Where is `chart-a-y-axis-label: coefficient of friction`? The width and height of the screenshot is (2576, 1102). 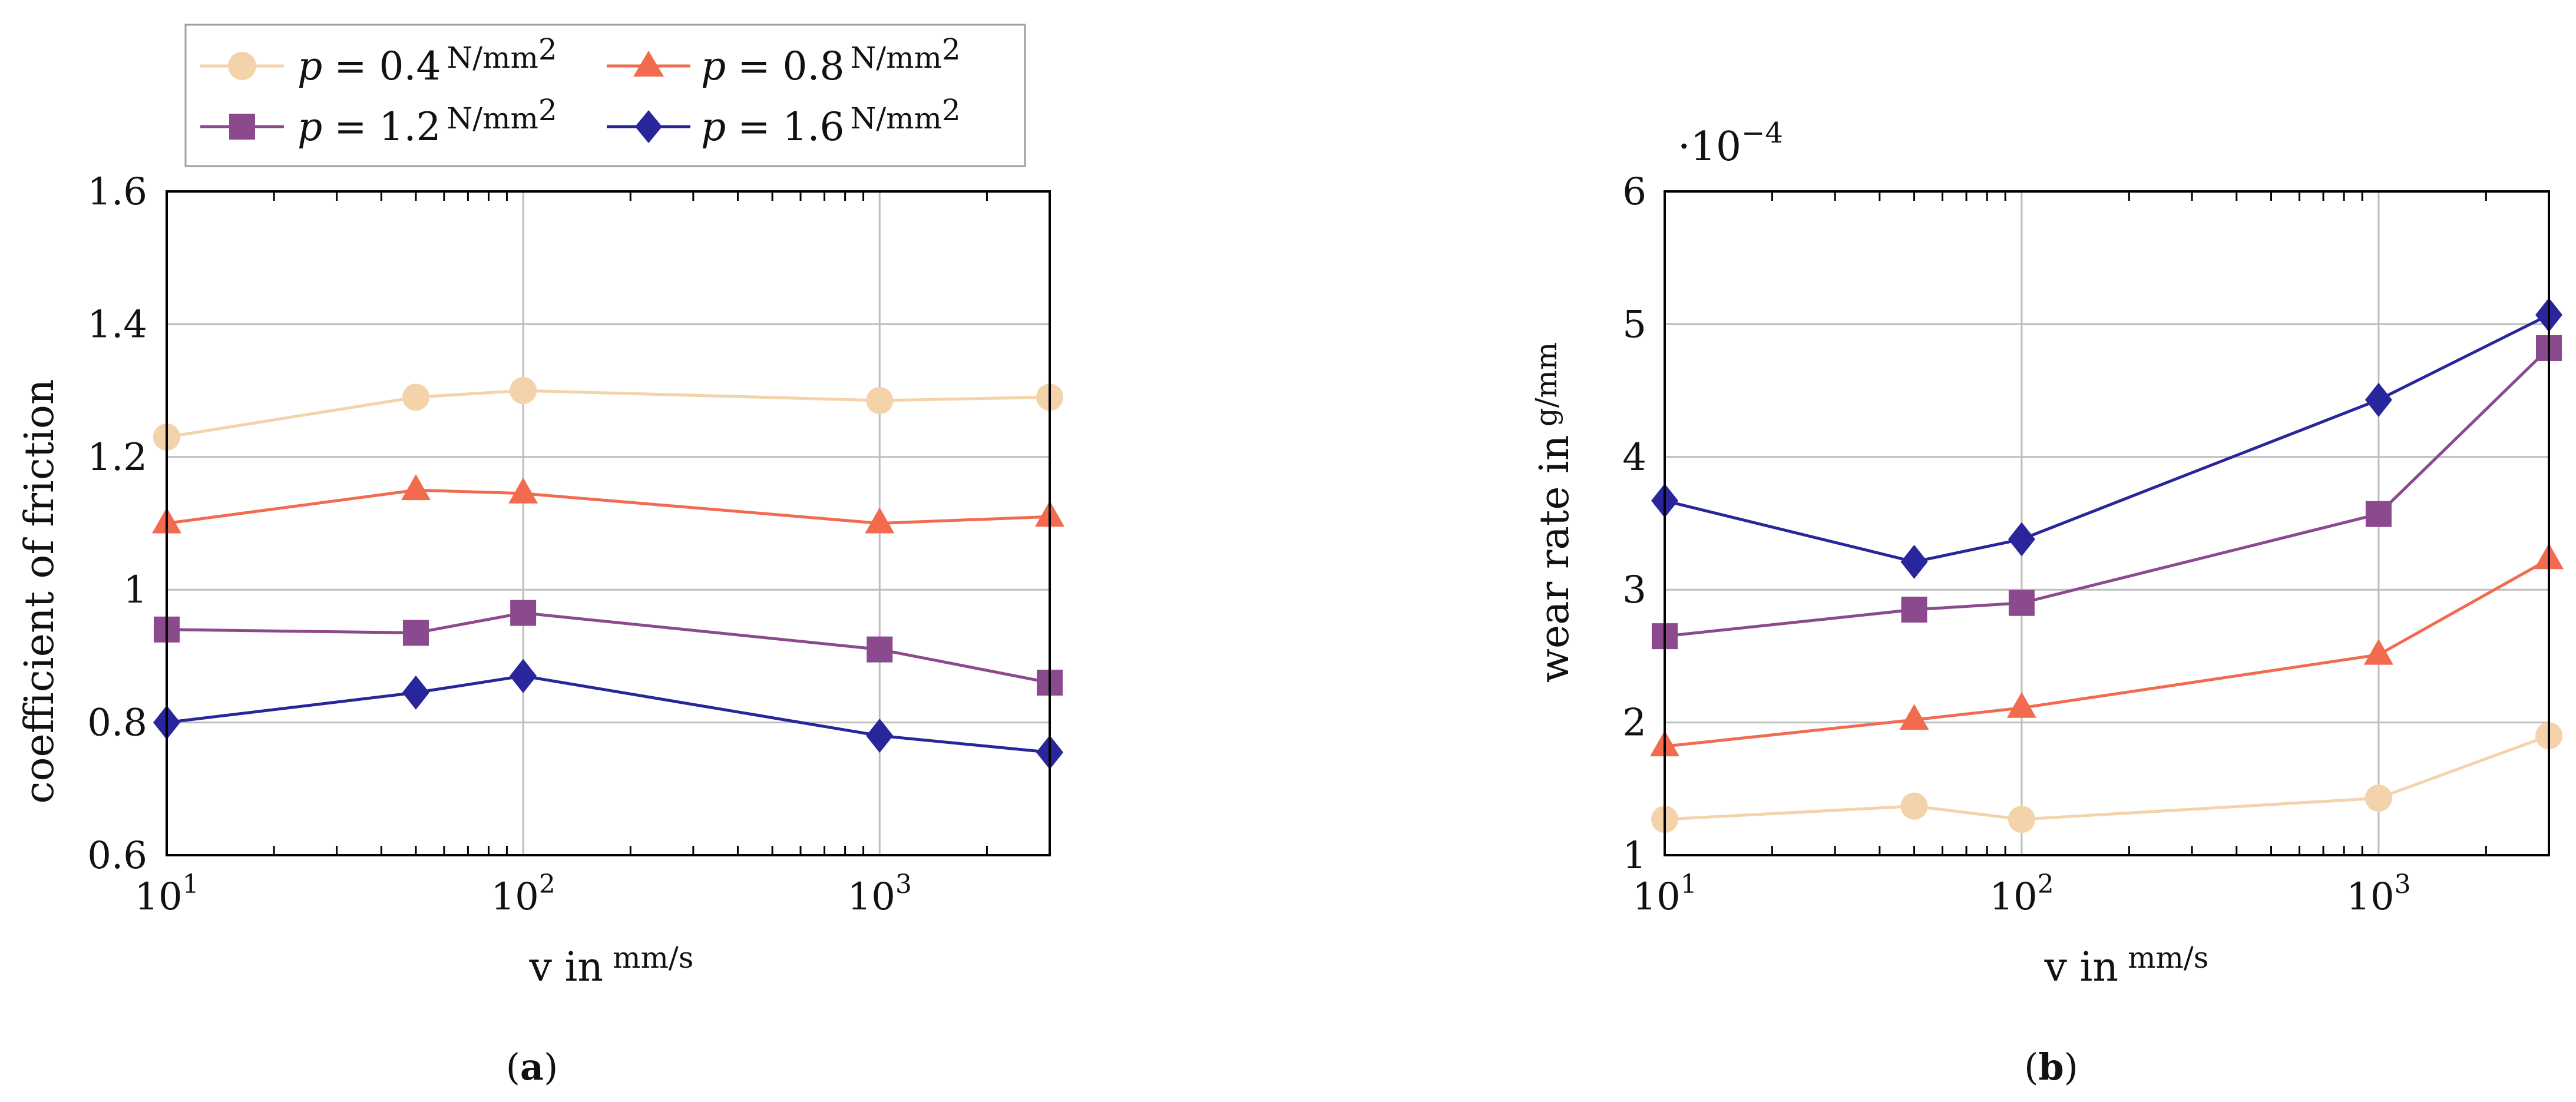 chart-a-y-axis-label: coefficient of friction is located at coordinates (39, 591).